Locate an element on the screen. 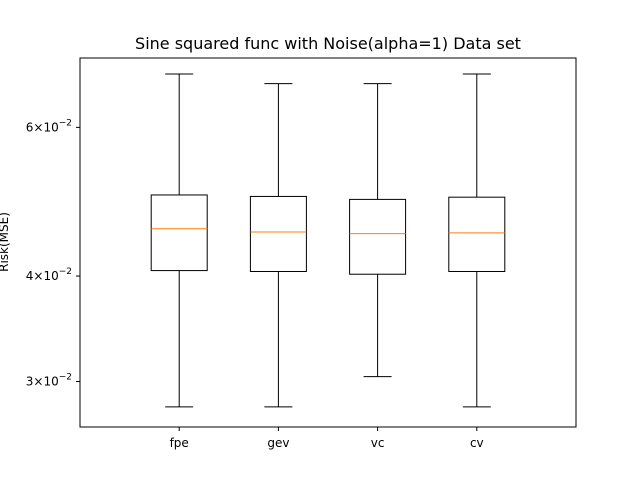 This screenshot has height=480, width=640. y-tick-label-0.04: 4×10⁻² is located at coordinates (49, 275).